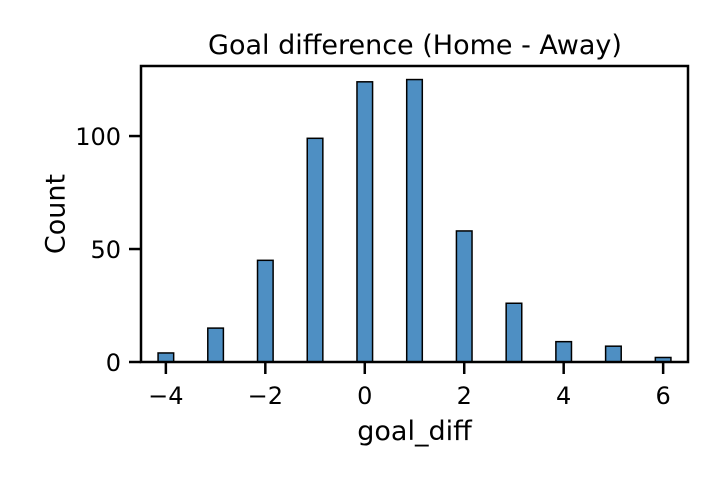 This screenshot has width=720, height=480. I want to click on x-axis-ticks: −4 −2 0 2 4 6, so click(409, 386).